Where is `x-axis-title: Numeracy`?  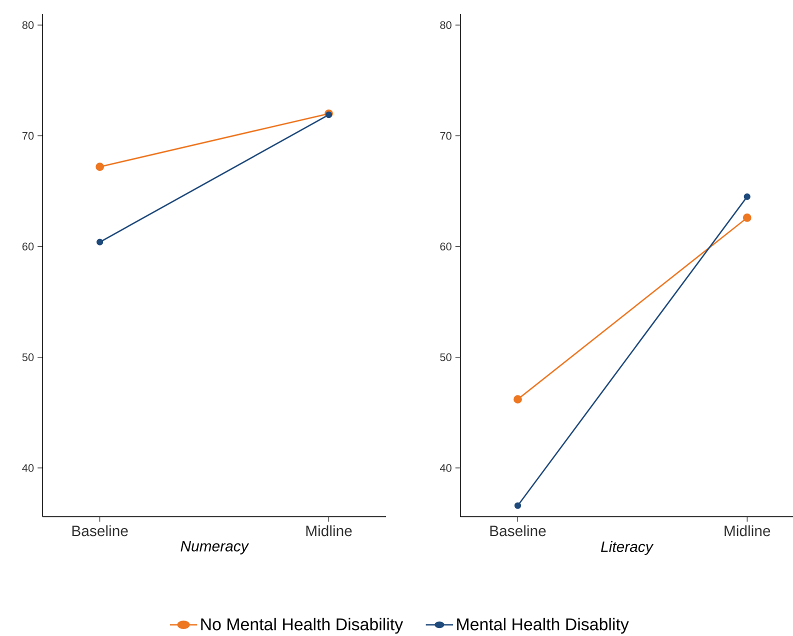
x-axis-title: Numeracy is located at coordinates (215, 547).